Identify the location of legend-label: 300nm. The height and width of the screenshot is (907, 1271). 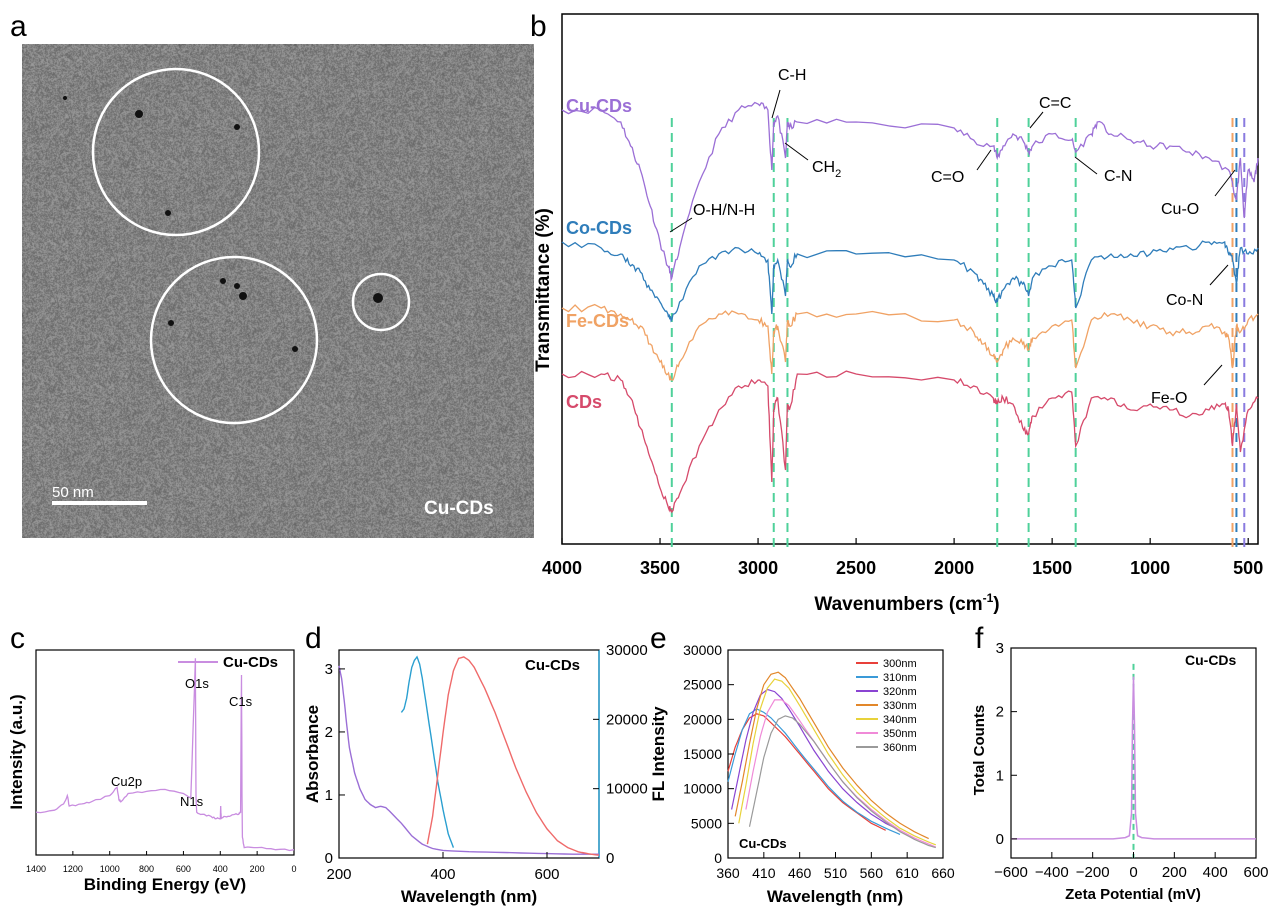
(900, 664).